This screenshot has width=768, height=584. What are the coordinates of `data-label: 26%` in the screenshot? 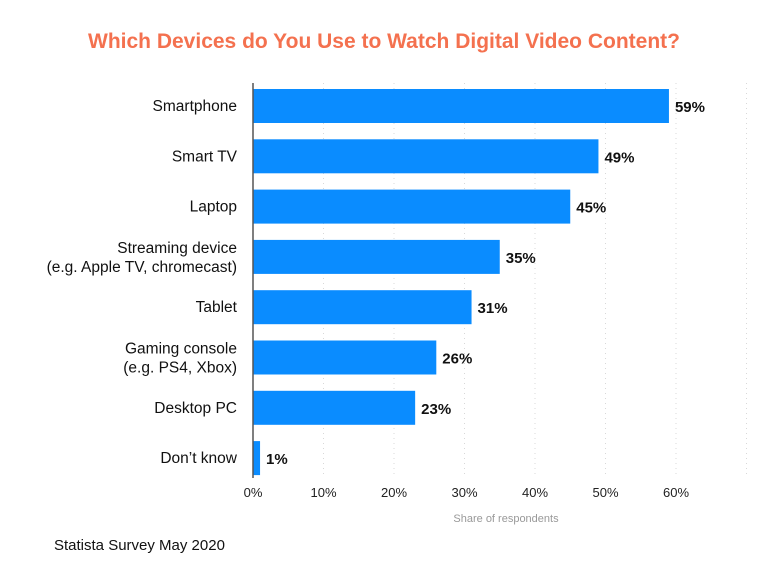 It's located at (457, 359).